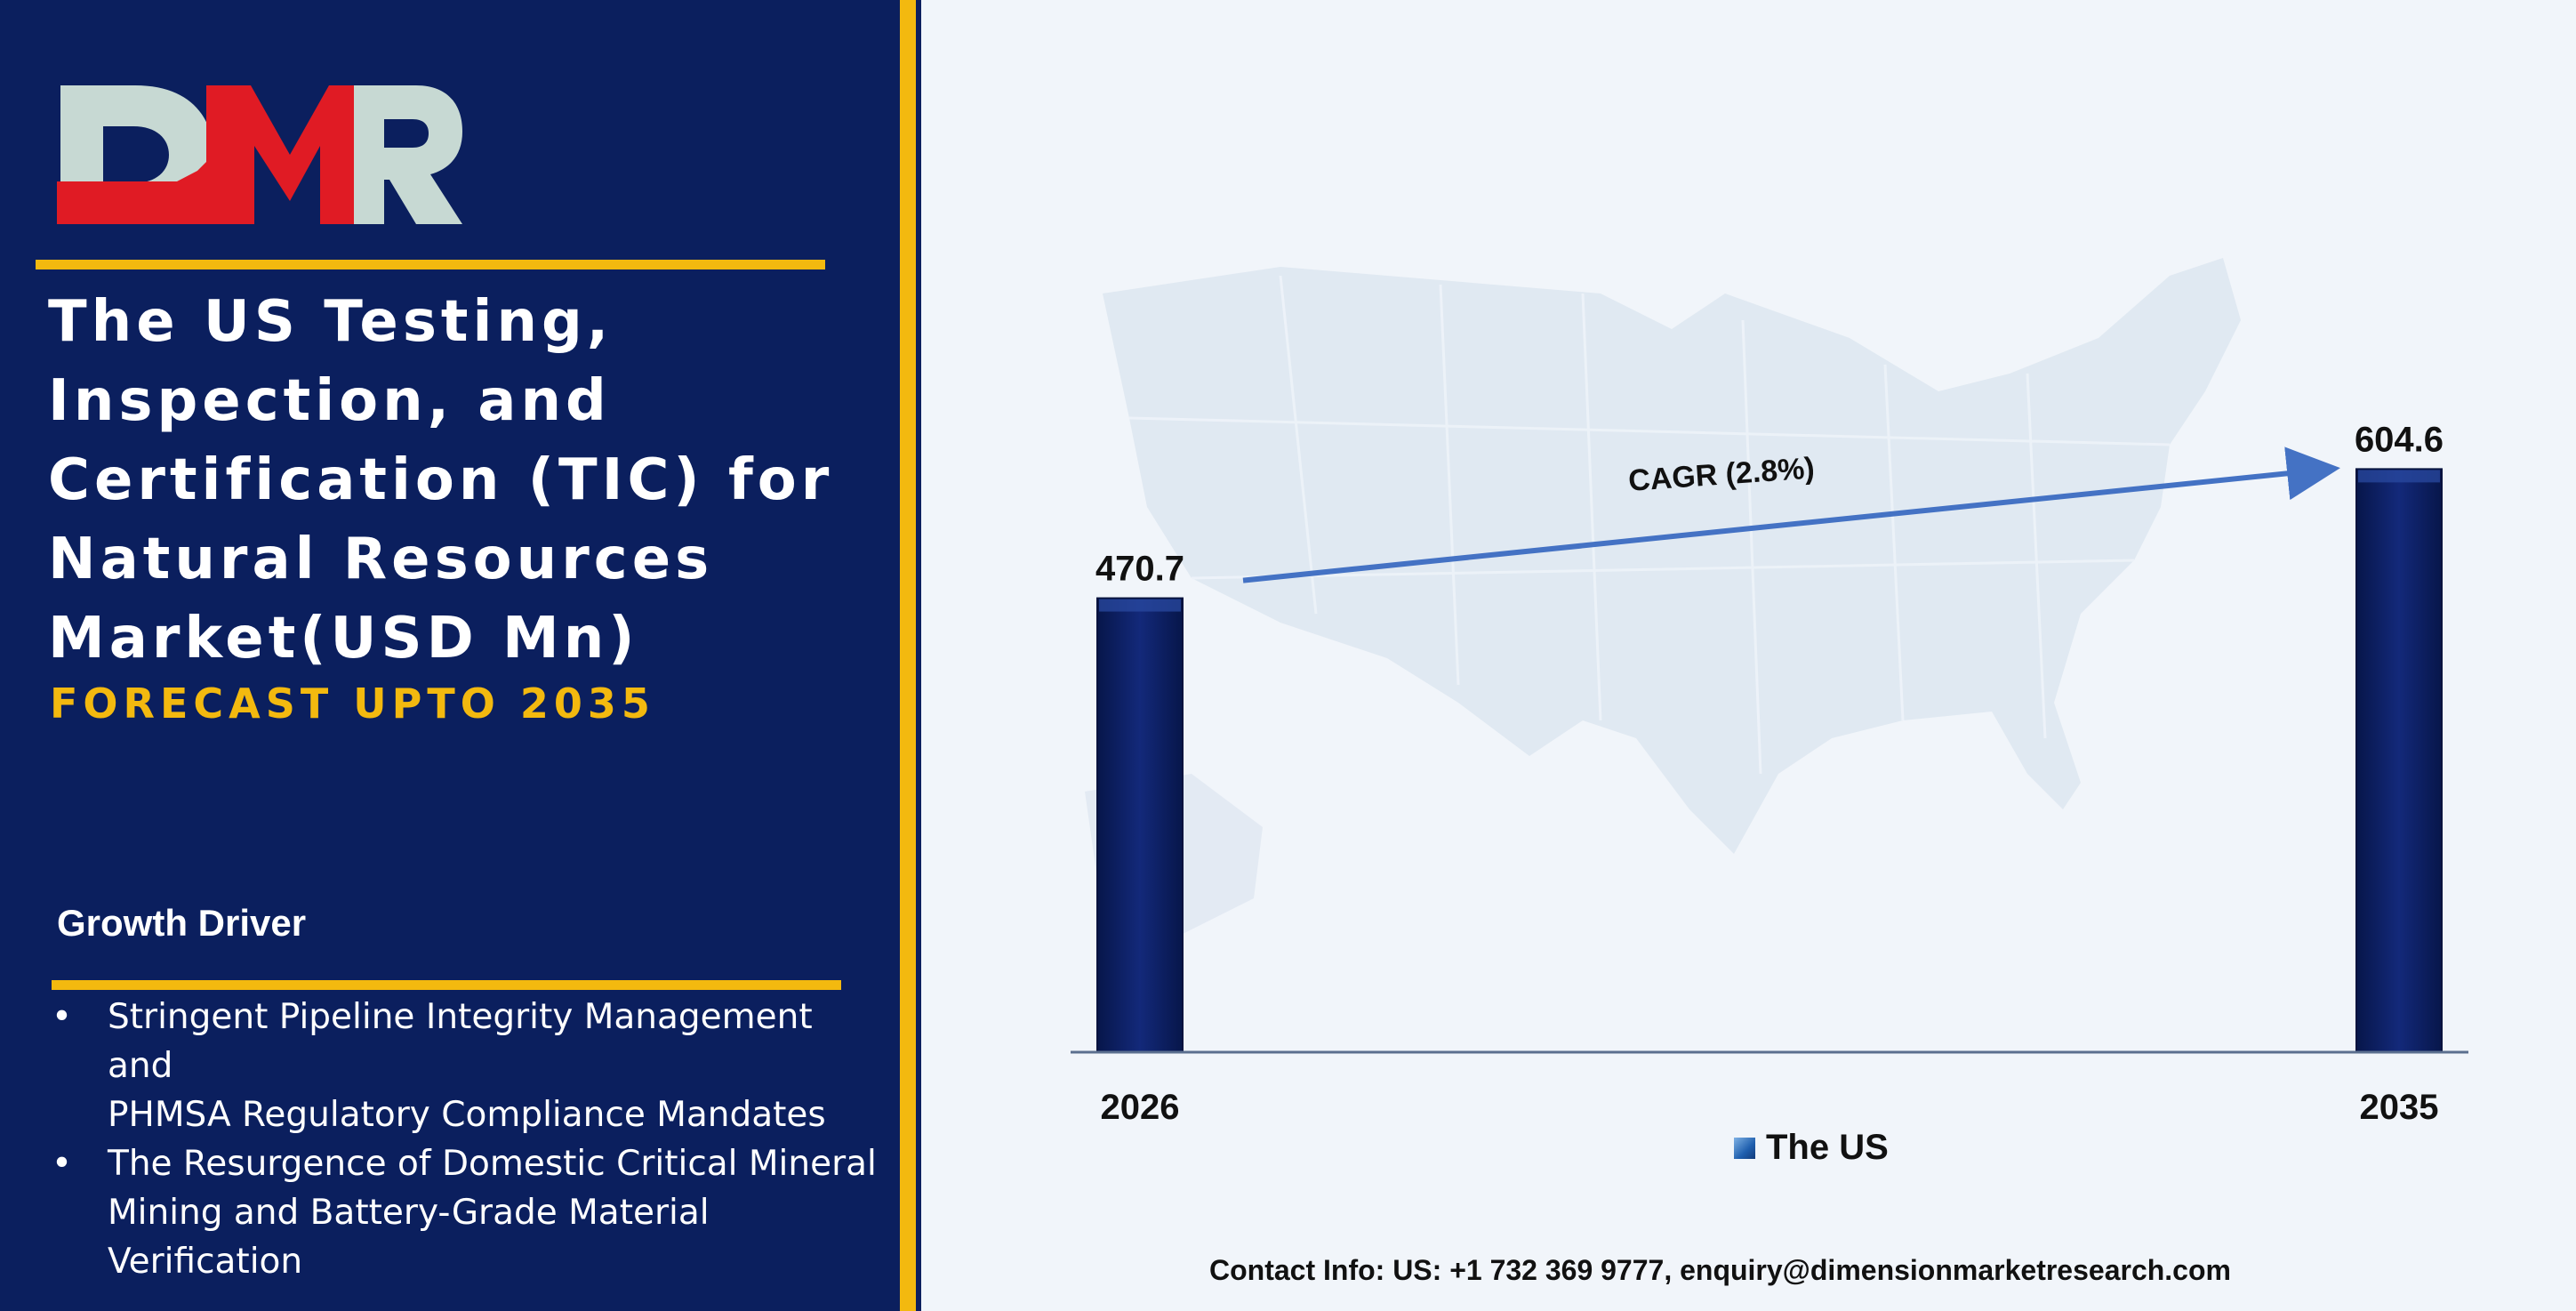  What do you see at coordinates (2399, 439) in the screenshot?
I see `data-label-2035: 604.6` at bounding box center [2399, 439].